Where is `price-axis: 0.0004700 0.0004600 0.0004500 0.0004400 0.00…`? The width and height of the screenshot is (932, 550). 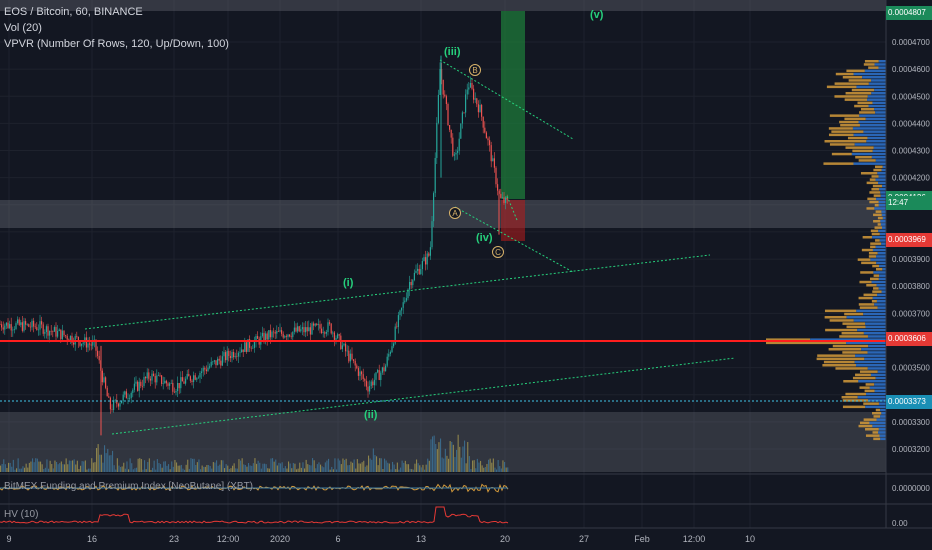 price-axis: 0.0004700 0.0004600 0.0004500 0.0004400 0.00… is located at coordinates (911, 283).